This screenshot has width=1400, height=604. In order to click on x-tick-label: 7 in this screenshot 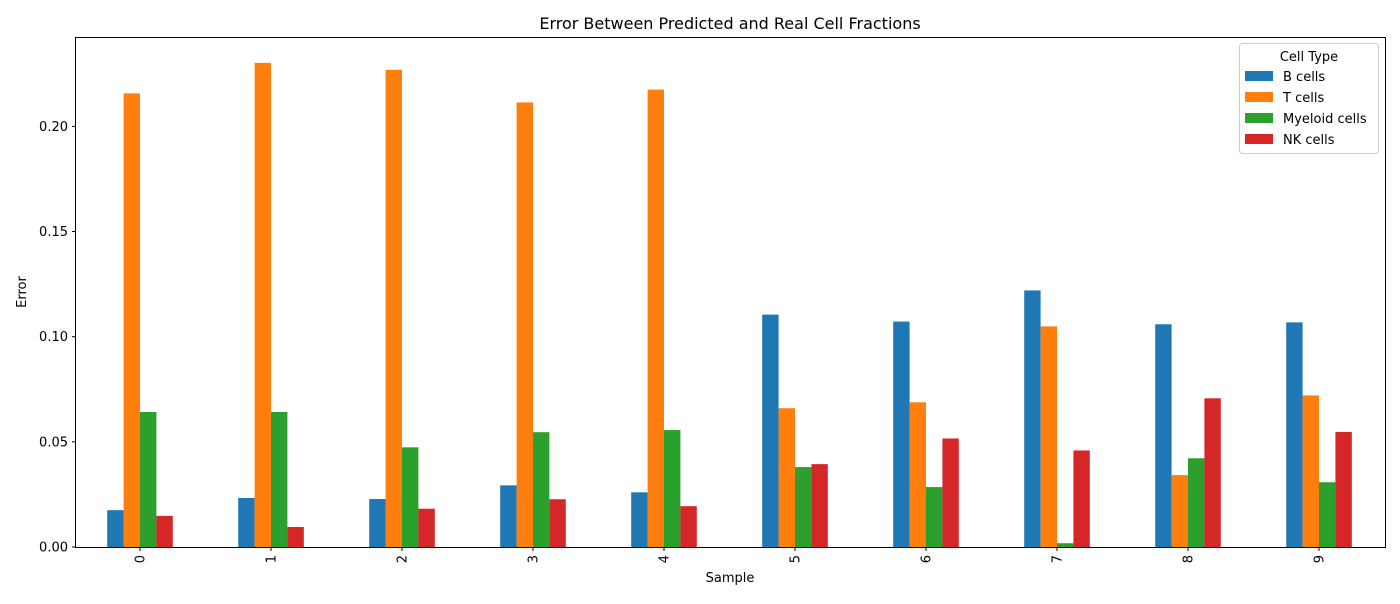, I will do `click(1058, 559)`.